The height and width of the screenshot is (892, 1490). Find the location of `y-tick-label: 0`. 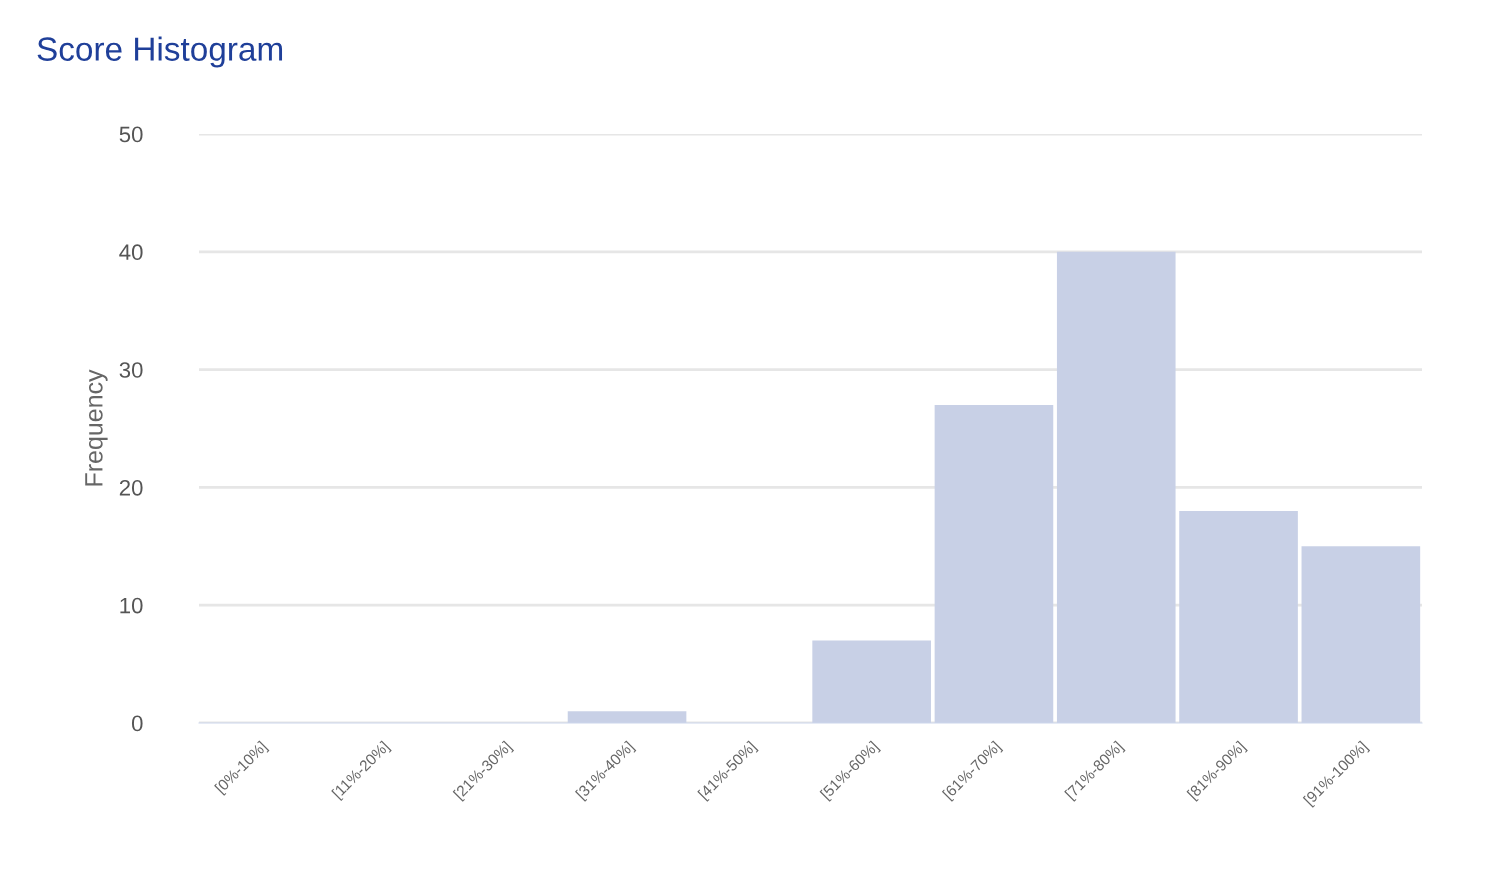

y-tick-label: 0 is located at coordinates (137, 723).